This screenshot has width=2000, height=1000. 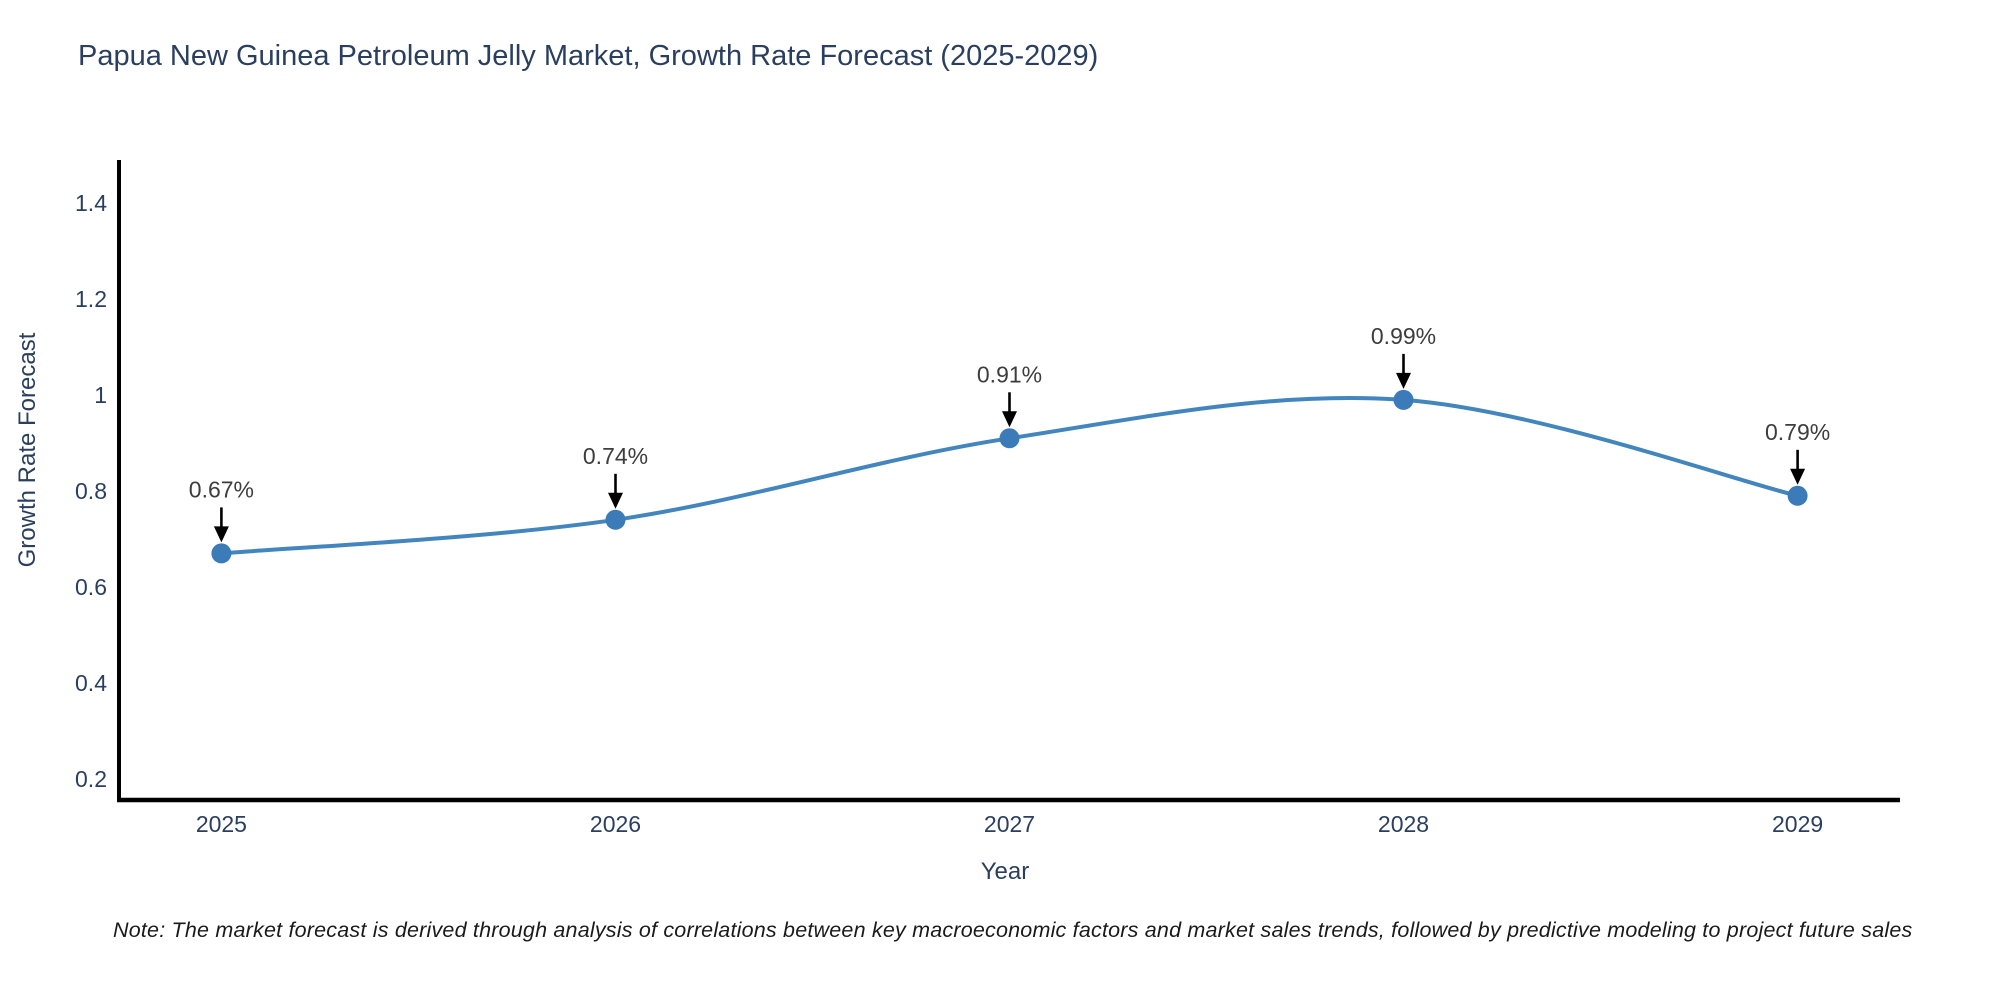 What do you see at coordinates (221, 489) in the screenshot?
I see `annotation-label: 0.67%` at bounding box center [221, 489].